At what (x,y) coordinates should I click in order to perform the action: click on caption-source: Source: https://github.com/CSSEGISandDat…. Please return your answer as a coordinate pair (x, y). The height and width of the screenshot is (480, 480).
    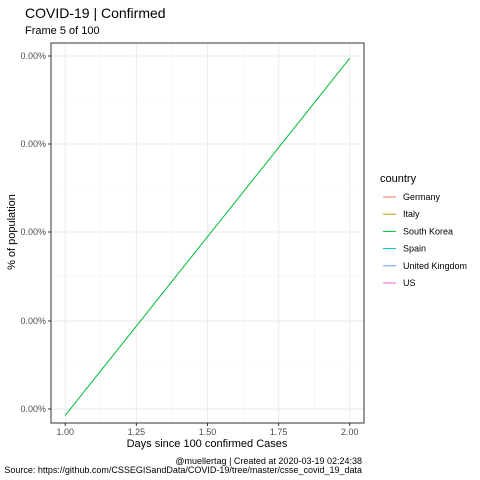
    Looking at the image, I should click on (183, 470).